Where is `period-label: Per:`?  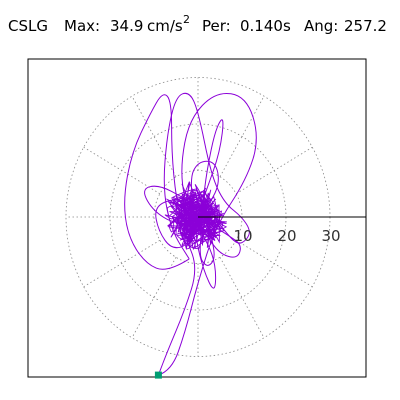 period-label: Per: is located at coordinates (216, 26).